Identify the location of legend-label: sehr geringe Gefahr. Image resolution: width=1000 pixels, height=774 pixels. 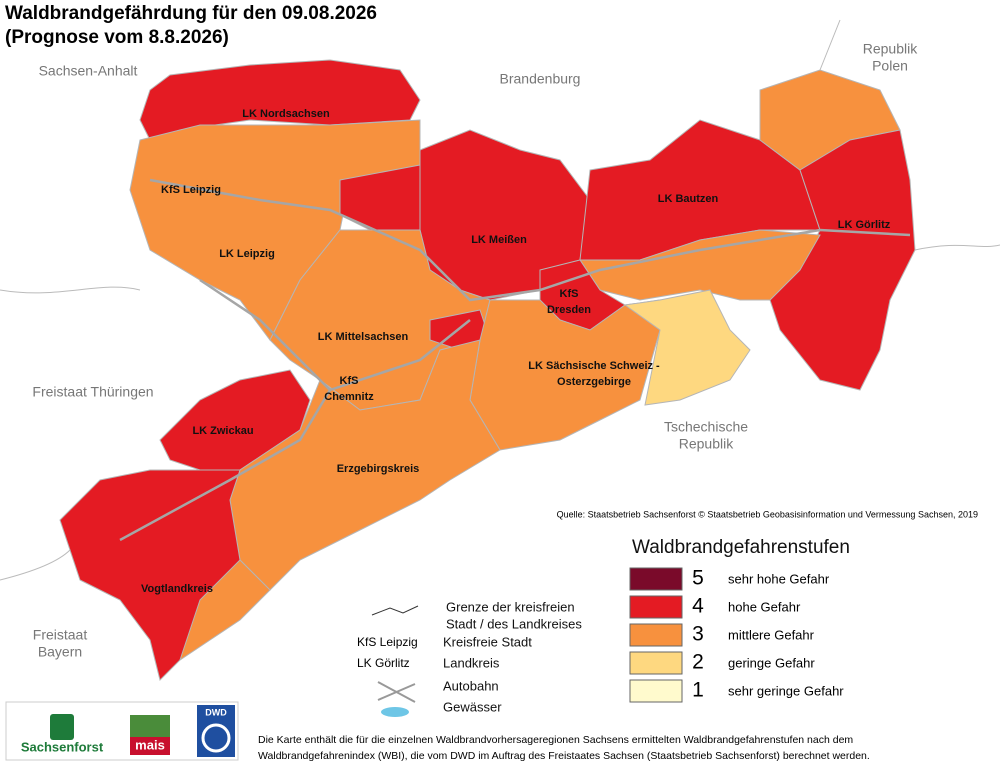
(786, 690).